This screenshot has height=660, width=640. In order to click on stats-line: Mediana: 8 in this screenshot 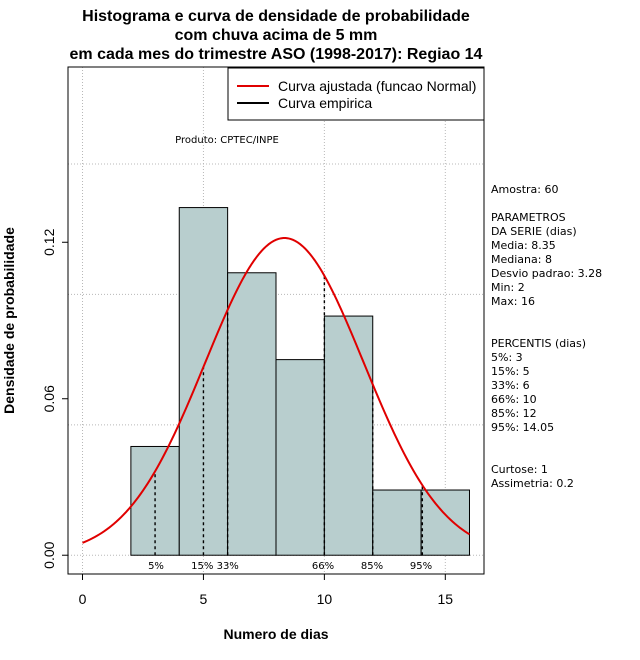, I will do `click(521, 259)`.